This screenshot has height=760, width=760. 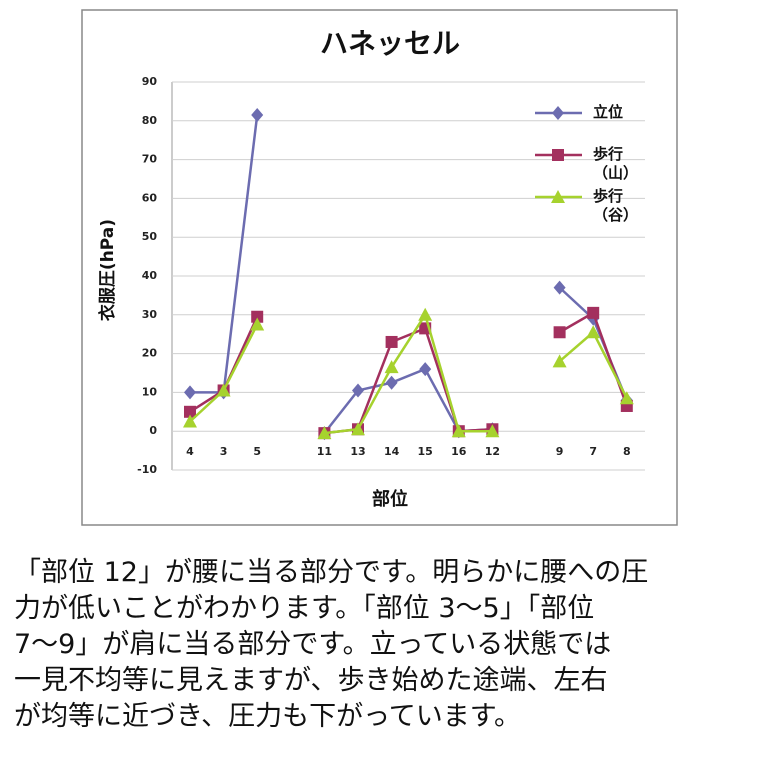 I want to click on y-tick-label: 60, so click(x=150, y=197).